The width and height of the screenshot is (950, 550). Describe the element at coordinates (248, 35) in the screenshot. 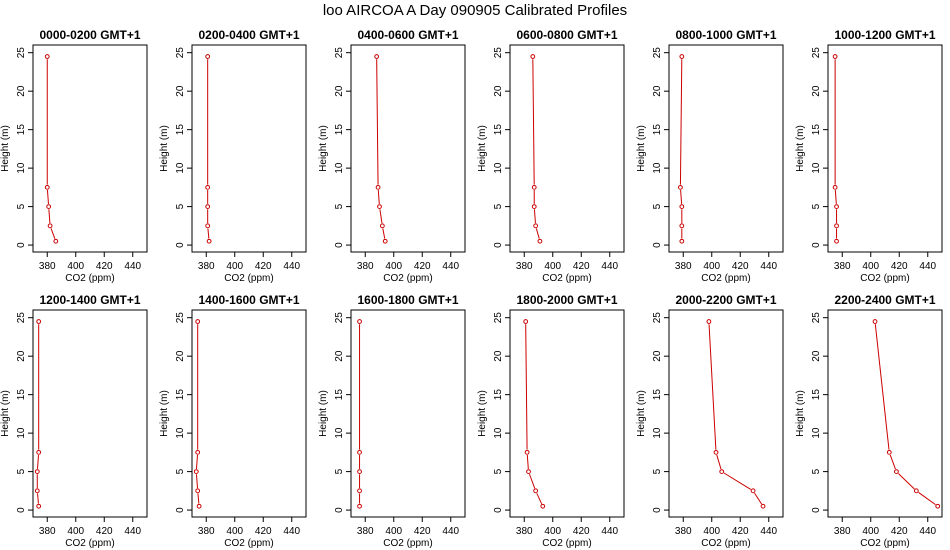

I see `panel-title: 0200-0400 GMT+1` at that location.